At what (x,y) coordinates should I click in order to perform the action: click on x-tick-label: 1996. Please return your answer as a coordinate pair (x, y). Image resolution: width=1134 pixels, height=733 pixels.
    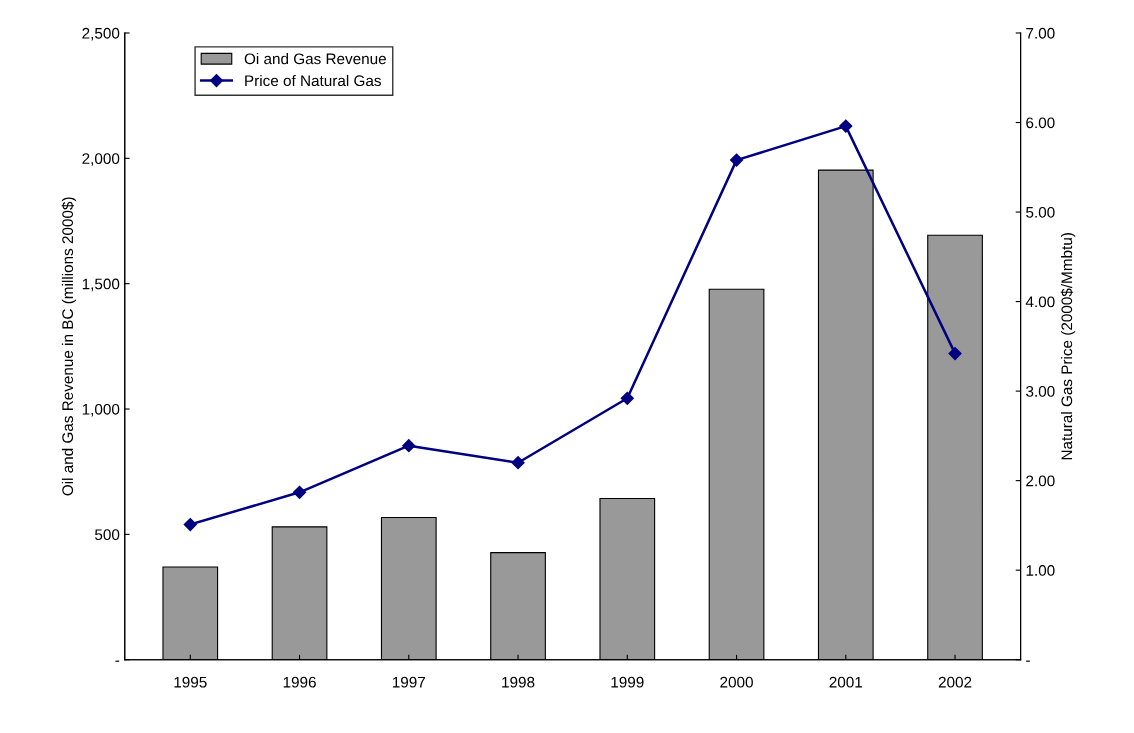
    Looking at the image, I should click on (299, 682).